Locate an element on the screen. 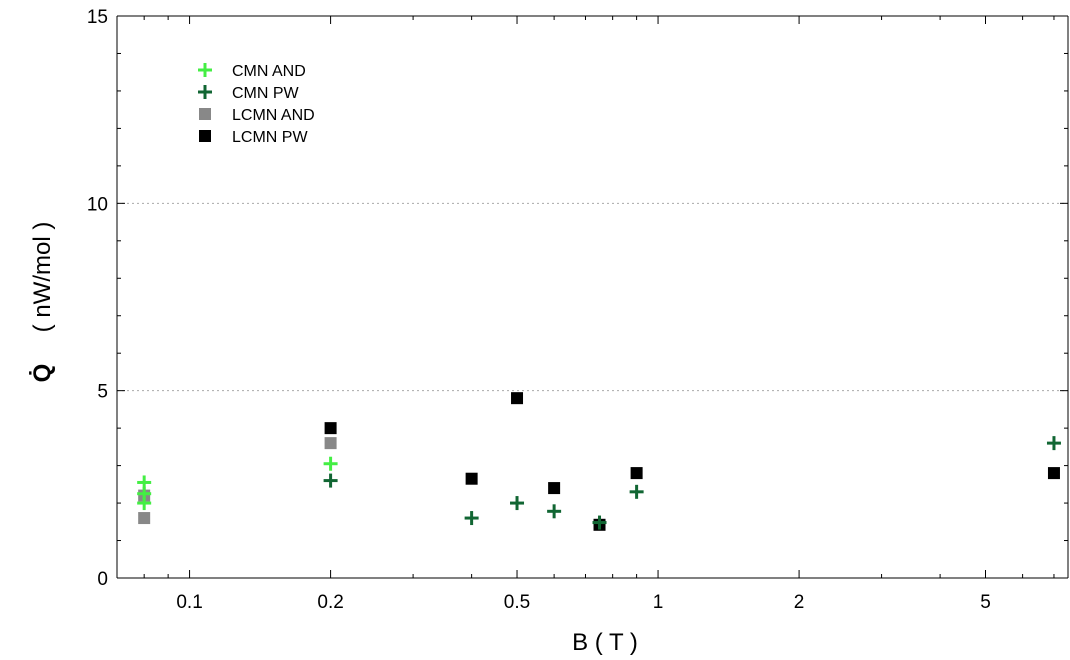 The height and width of the screenshot is (660, 1070). y-tick-label: 15 is located at coordinates (97, 17).